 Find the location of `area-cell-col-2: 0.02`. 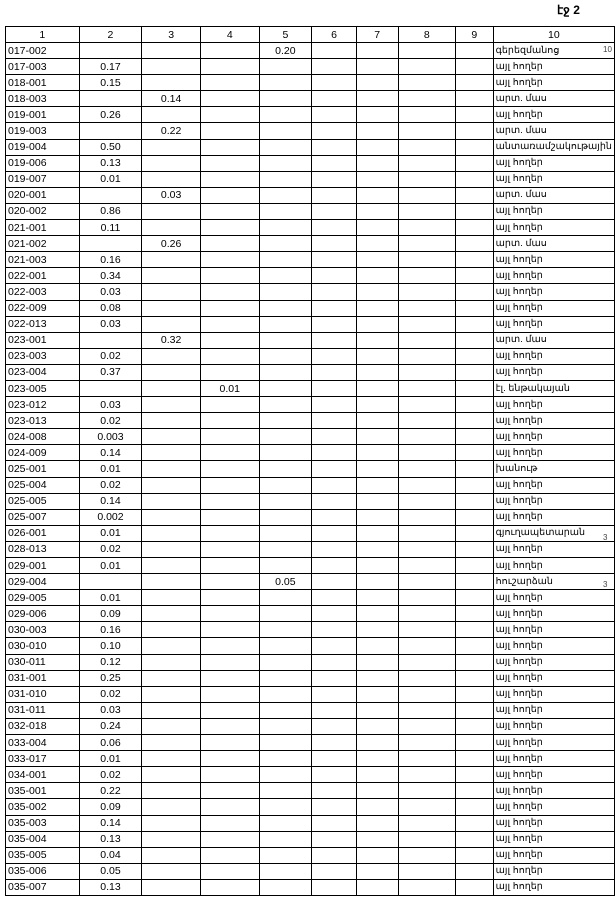

area-cell-col-2: 0.02 is located at coordinates (110, 549).